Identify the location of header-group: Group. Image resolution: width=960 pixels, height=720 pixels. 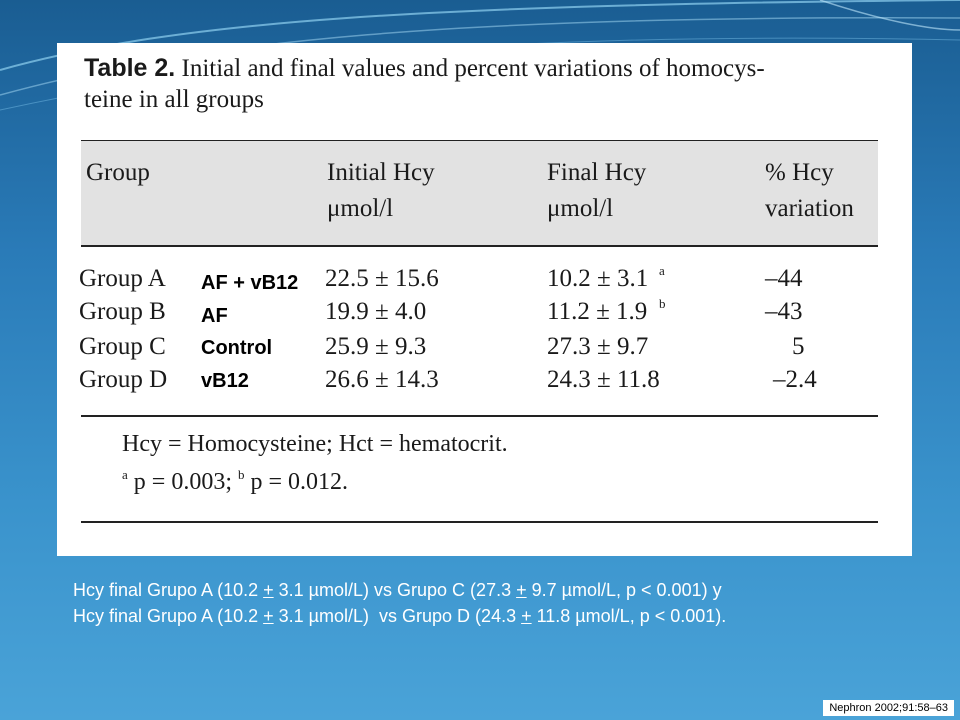
(118, 172).